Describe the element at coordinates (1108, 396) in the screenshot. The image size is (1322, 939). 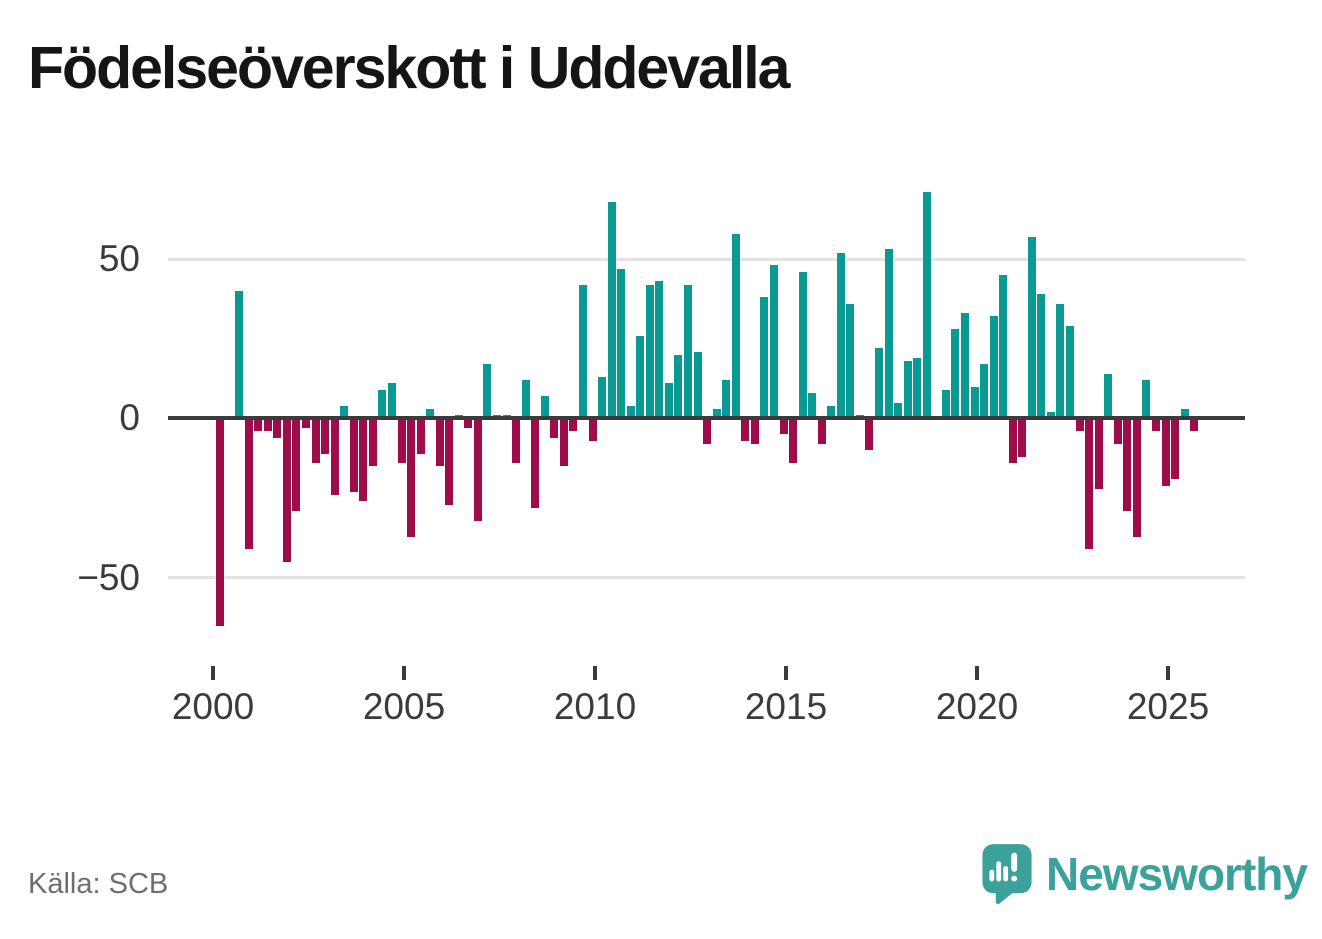
I see `bar-2023-q2` at that location.